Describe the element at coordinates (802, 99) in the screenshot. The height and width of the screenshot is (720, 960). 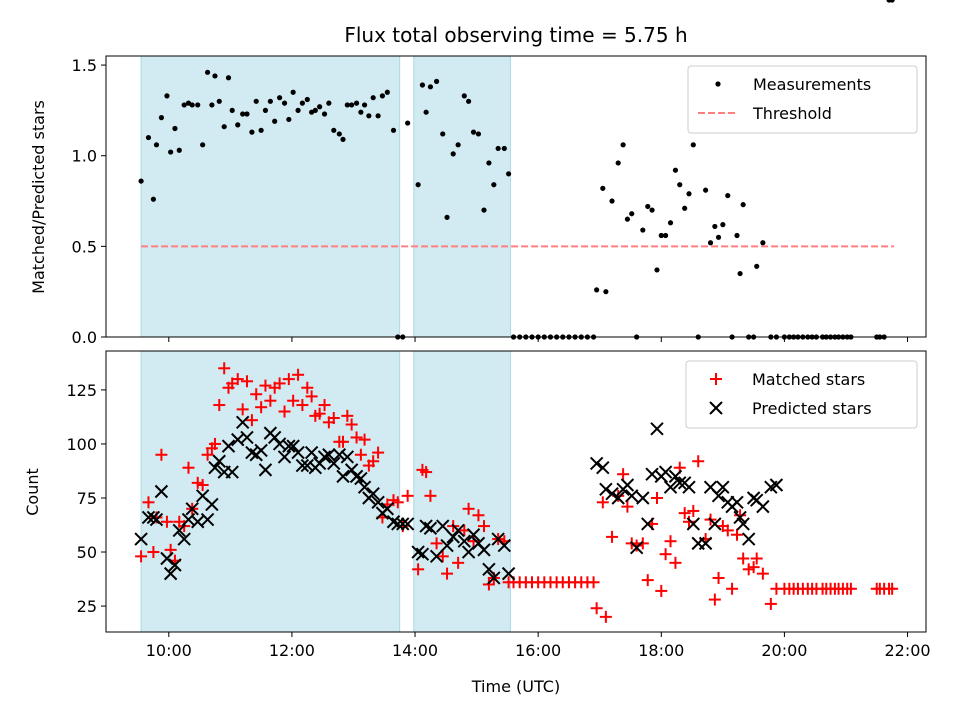
I see `top-legend: Measurements Threshold` at that location.